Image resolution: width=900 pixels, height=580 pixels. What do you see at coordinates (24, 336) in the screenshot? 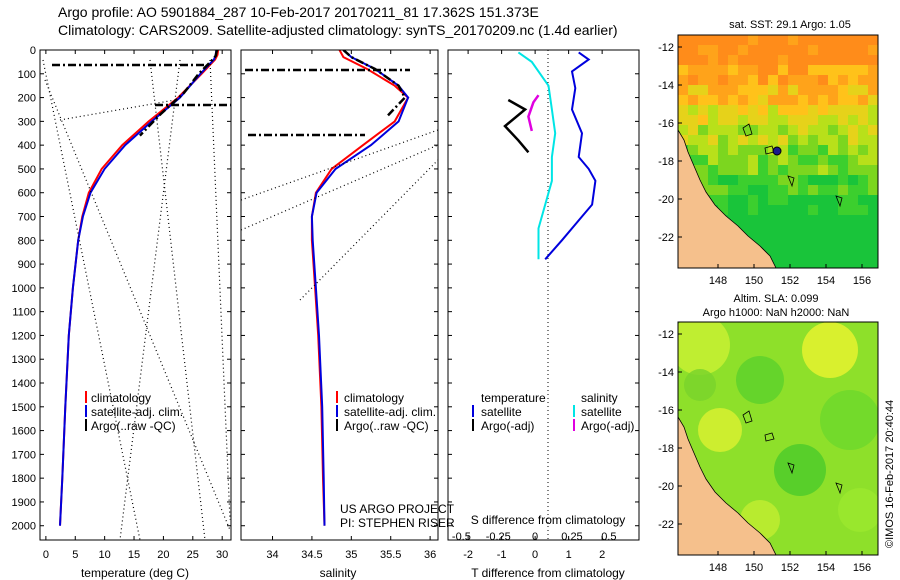
I see `depth-tick-label: 1200` at bounding box center [24, 336].